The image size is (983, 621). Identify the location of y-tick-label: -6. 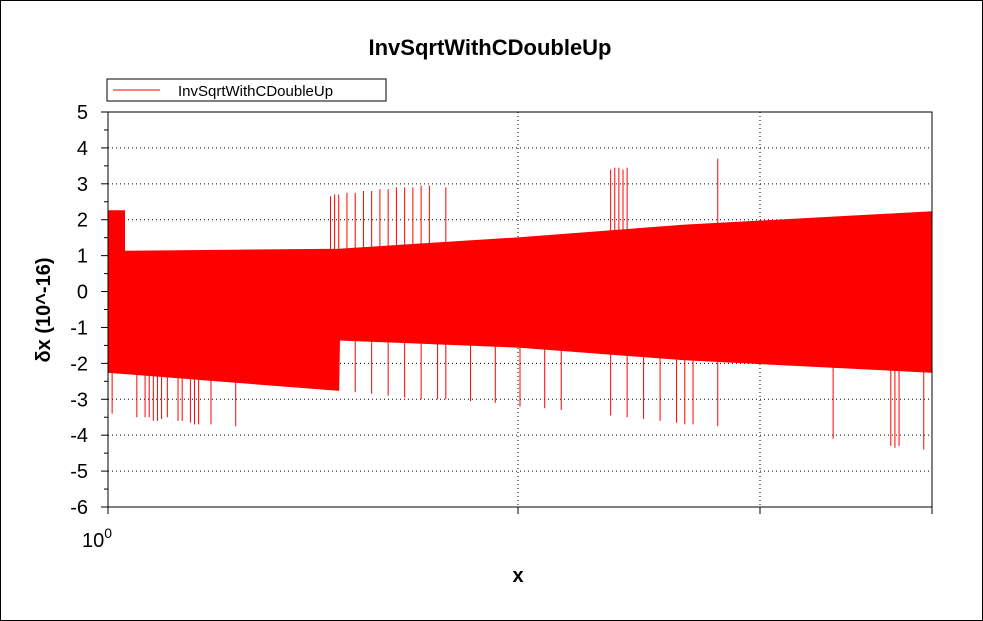
(79, 508).